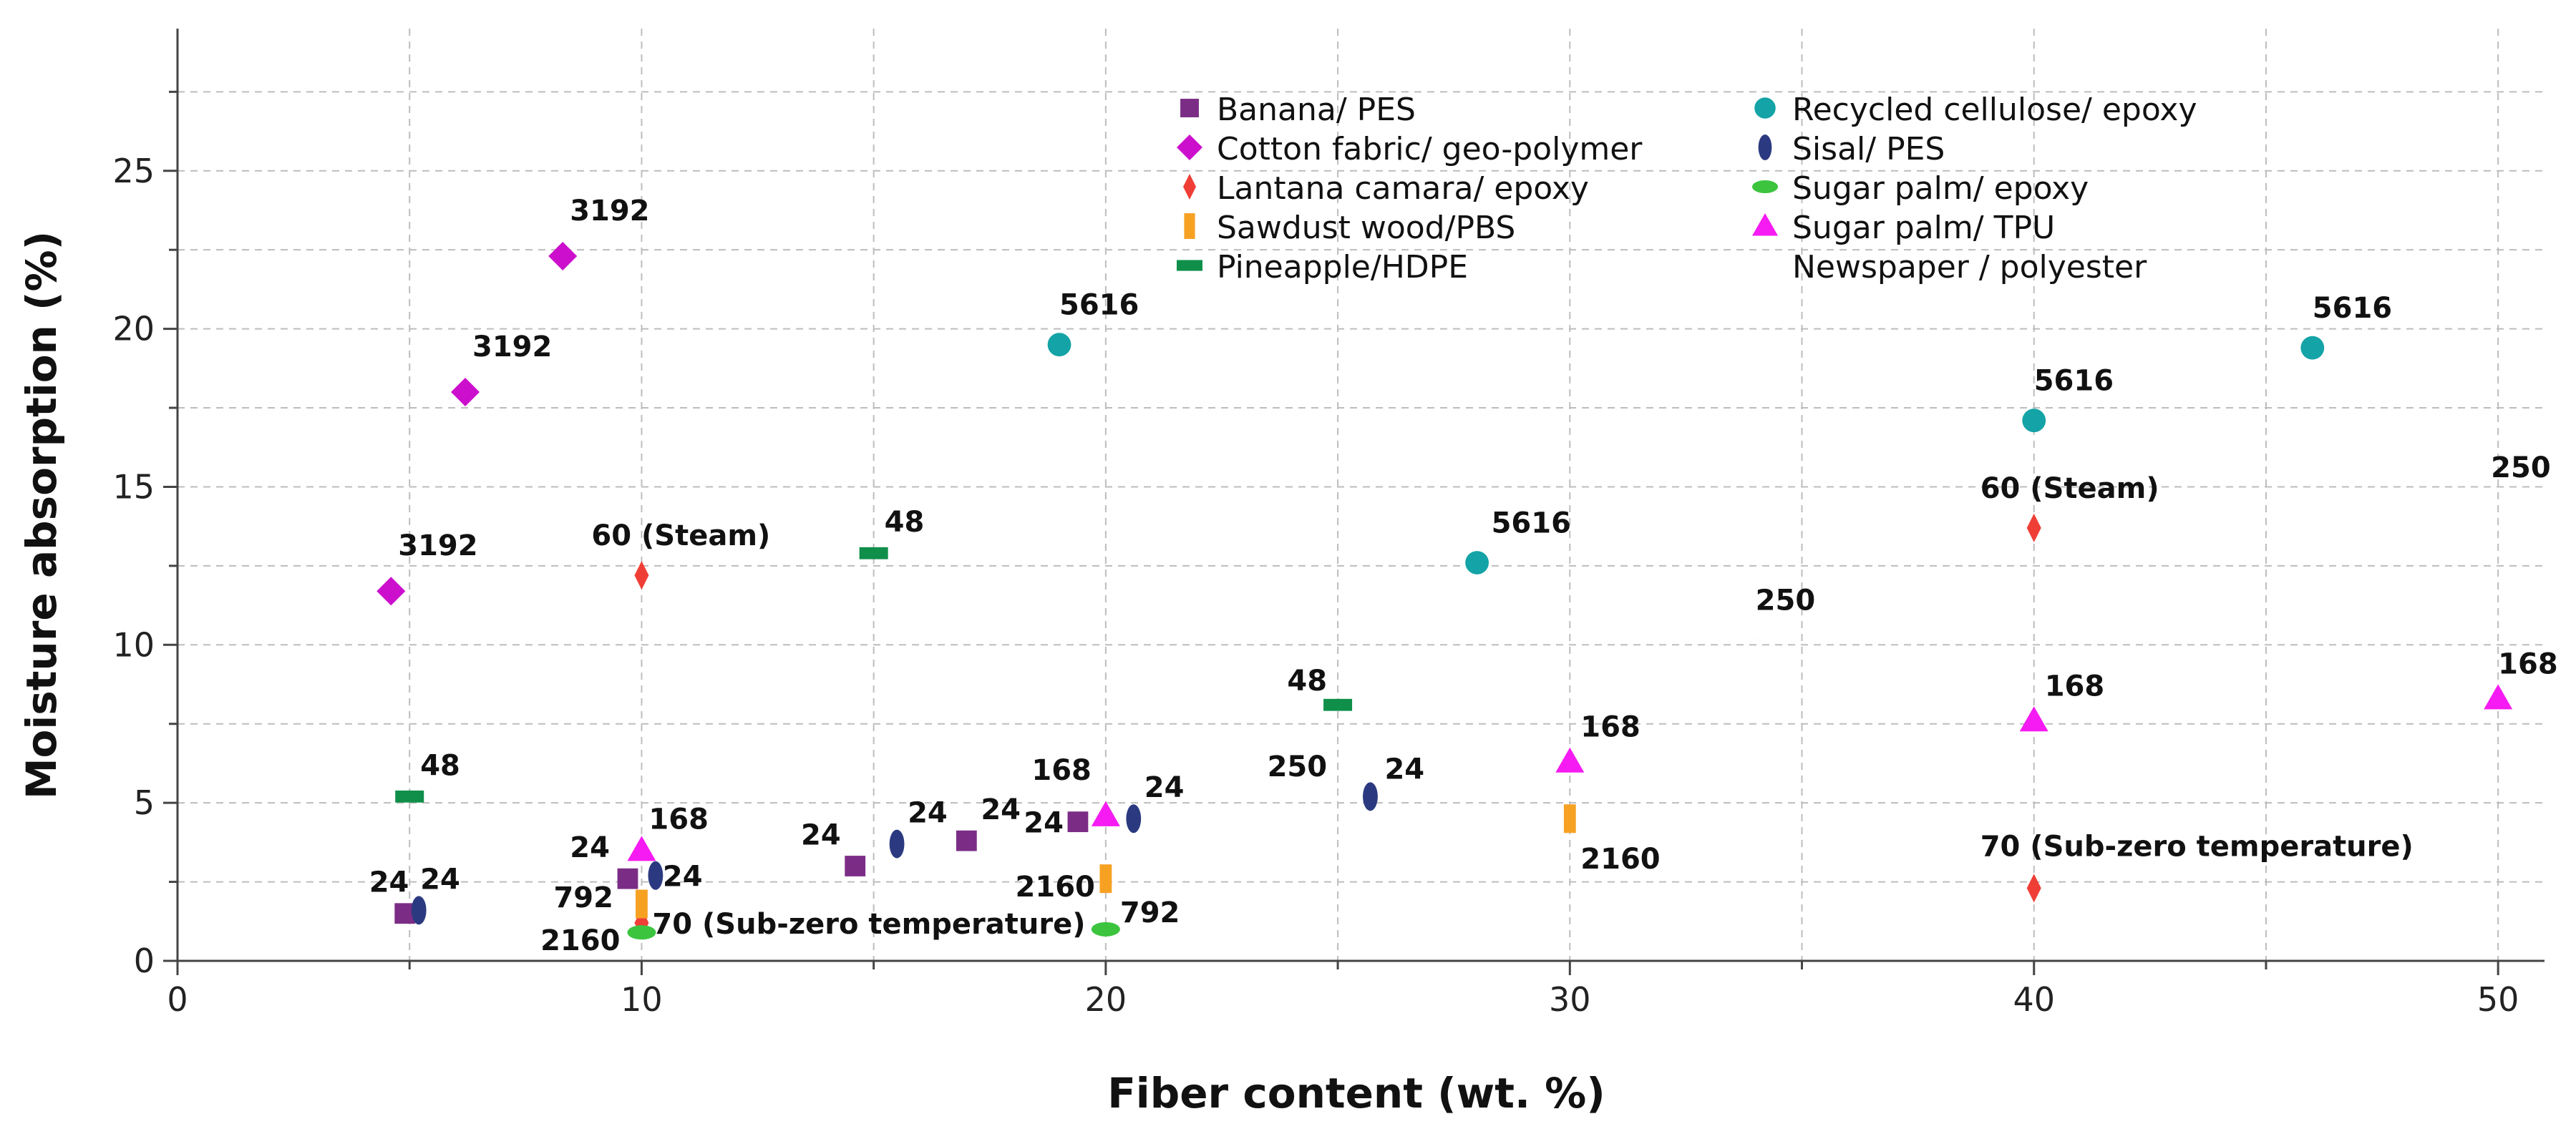 The width and height of the screenshot is (2576, 1134). Describe the element at coordinates (1994, 110) in the screenshot. I see `legend-label: Recycled cellulose/ epoxy` at that location.